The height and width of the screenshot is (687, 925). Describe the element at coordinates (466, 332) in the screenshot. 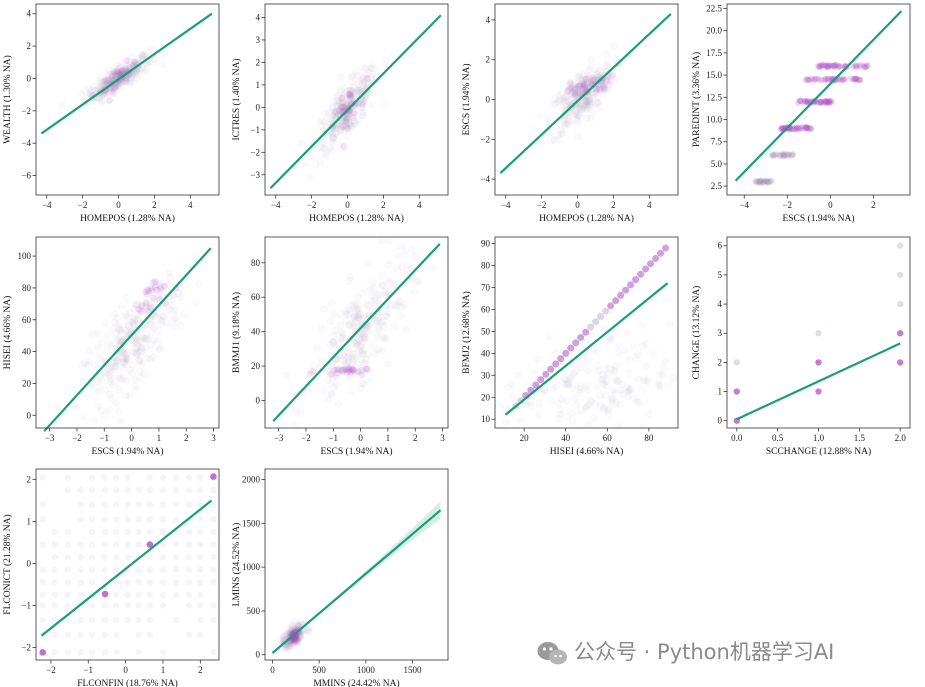

I see `y-axis-label: BFMJ2 (12.68% NA)` at that location.